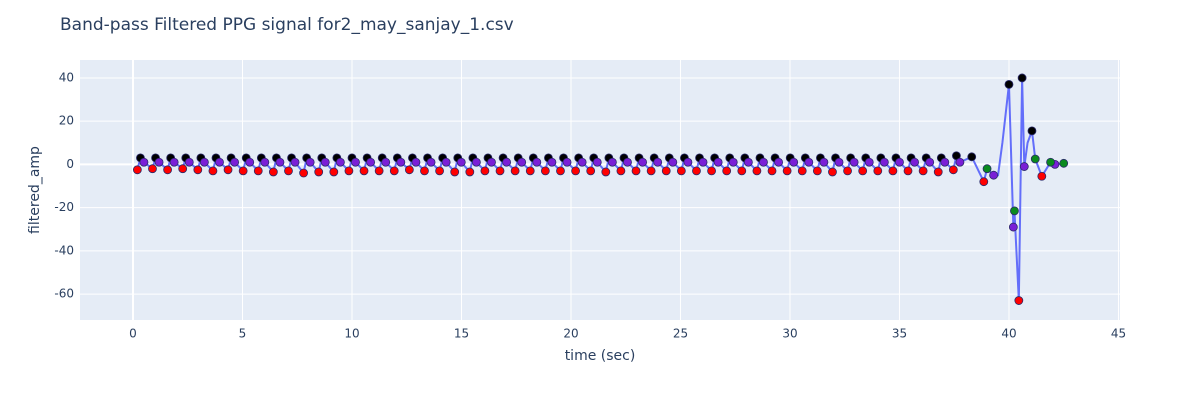  What do you see at coordinates (243, 334) in the screenshot?
I see `x-tick-label: 5` at bounding box center [243, 334].